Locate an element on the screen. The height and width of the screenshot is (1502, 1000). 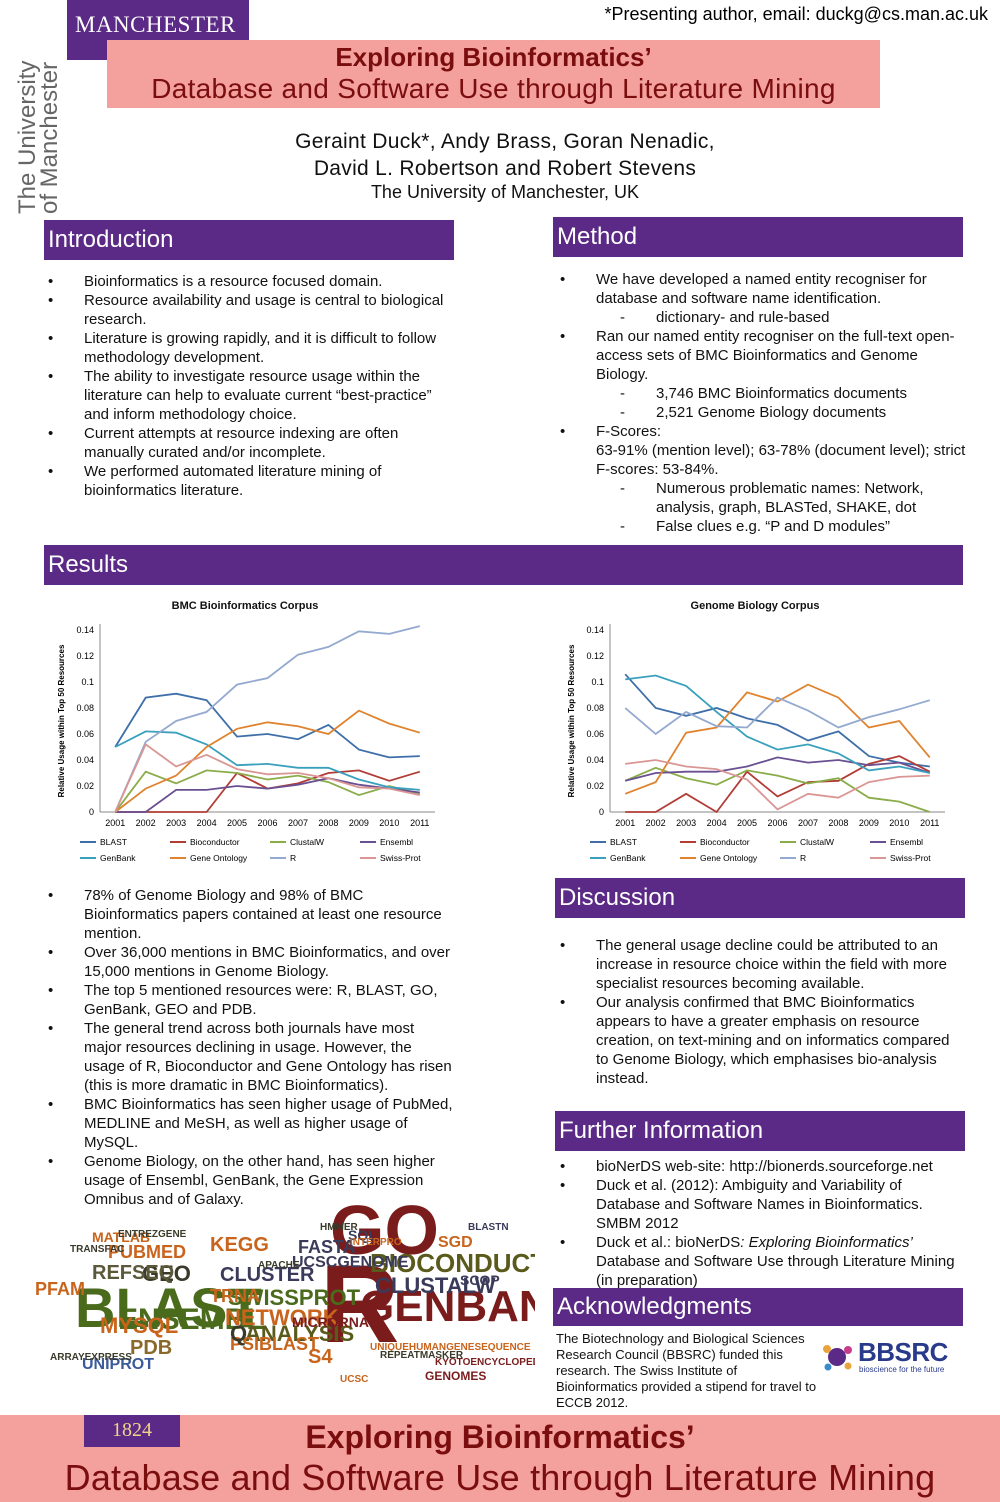
cloud-word: CLUSTER is located at coordinates (267, 1275).